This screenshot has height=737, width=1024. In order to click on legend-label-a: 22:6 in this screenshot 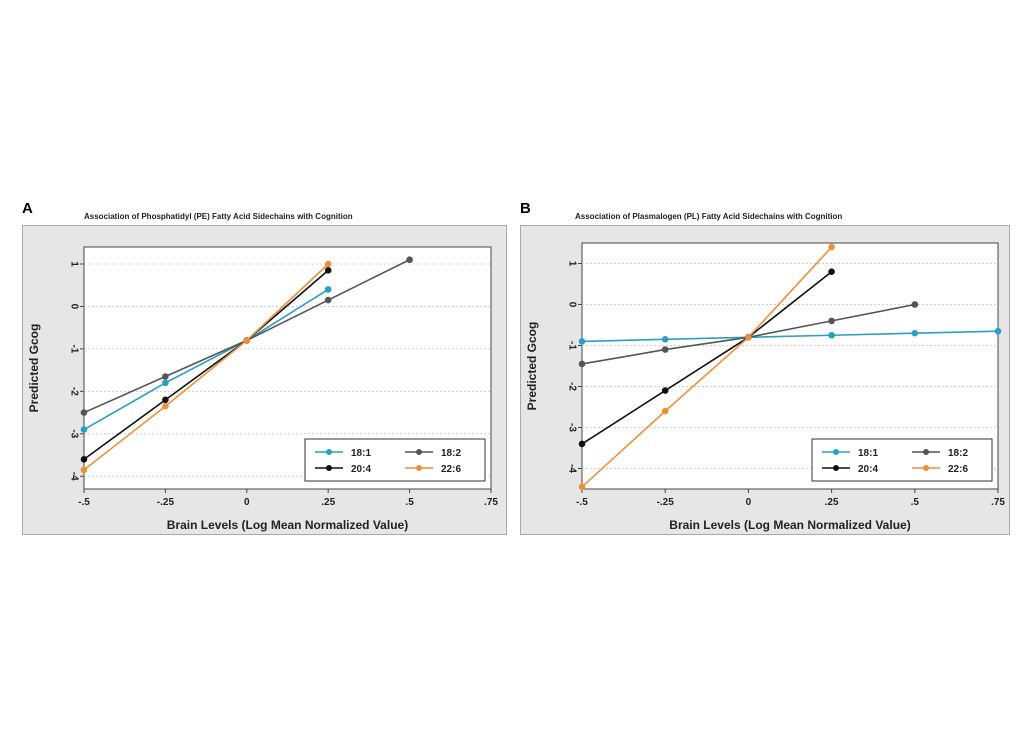, I will do `click(451, 469)`.